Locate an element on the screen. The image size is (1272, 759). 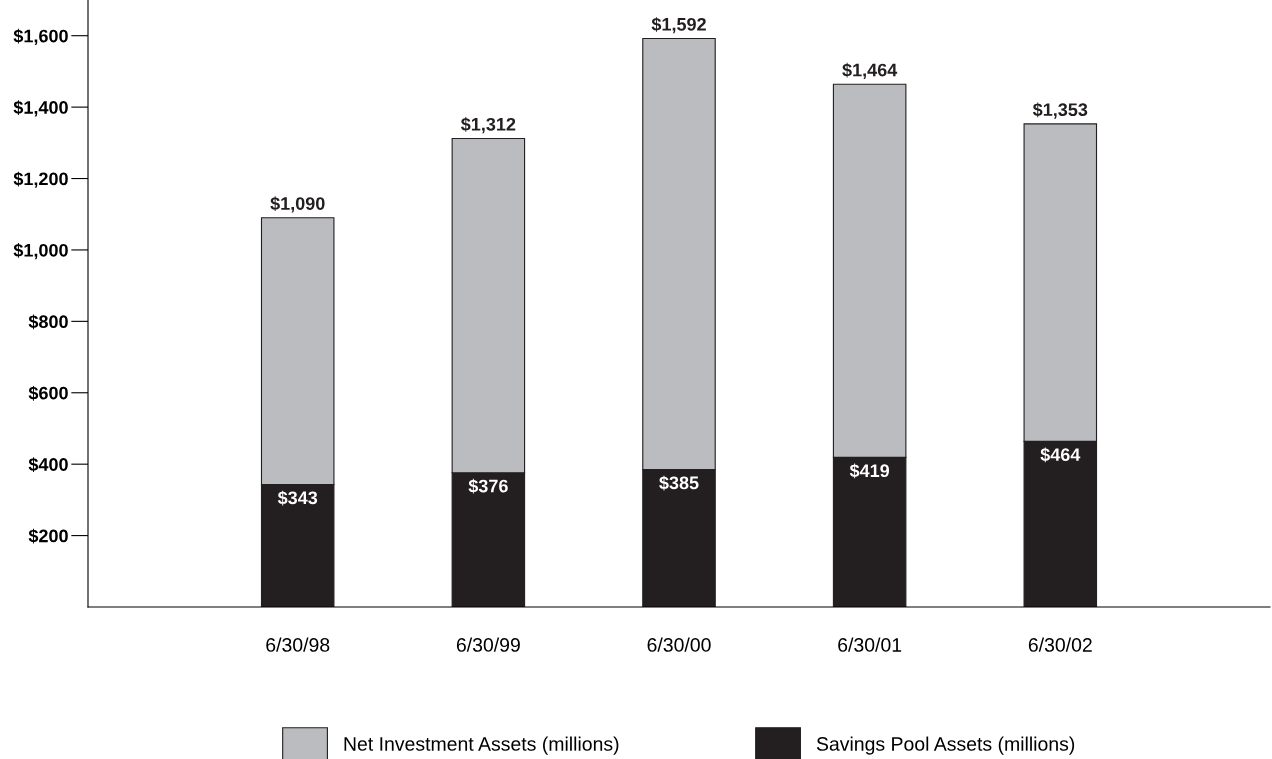
y-tick-label: $600 is located at coordinates (48, 393).